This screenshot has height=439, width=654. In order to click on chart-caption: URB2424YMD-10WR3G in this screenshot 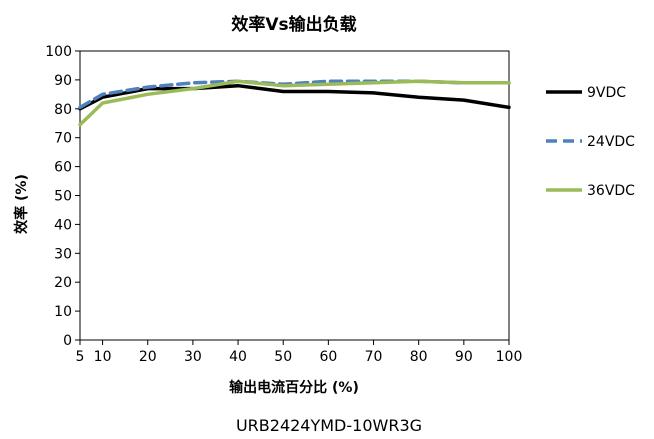, I will do `click(329, 425)`.